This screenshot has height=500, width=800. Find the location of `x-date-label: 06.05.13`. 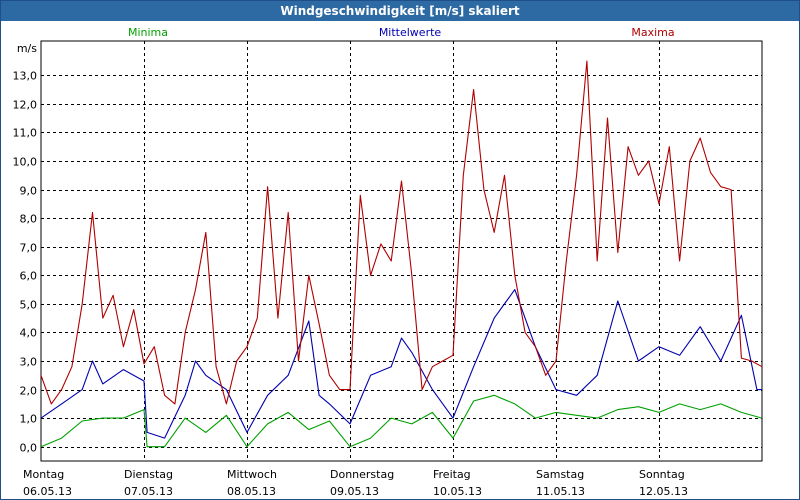

x-date-label: 06.05.13 is located at coordinates (47, 491).